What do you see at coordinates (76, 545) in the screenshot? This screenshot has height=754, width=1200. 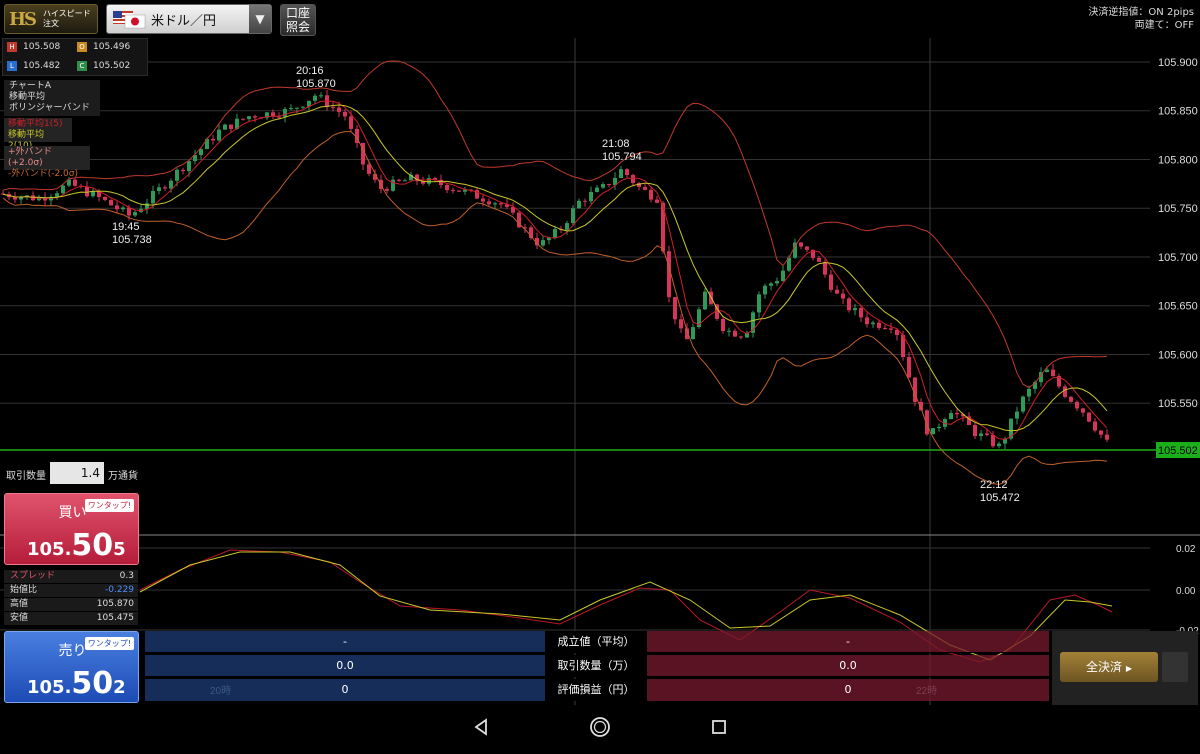 I see `buy-price: 105.505` at bounding box center [76, 545].